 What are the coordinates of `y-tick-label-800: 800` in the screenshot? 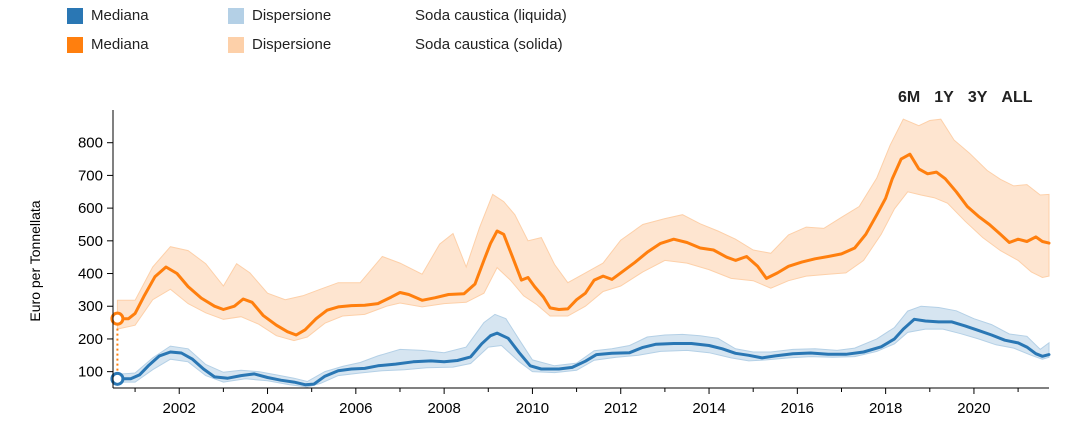 It's located at (90, 143).